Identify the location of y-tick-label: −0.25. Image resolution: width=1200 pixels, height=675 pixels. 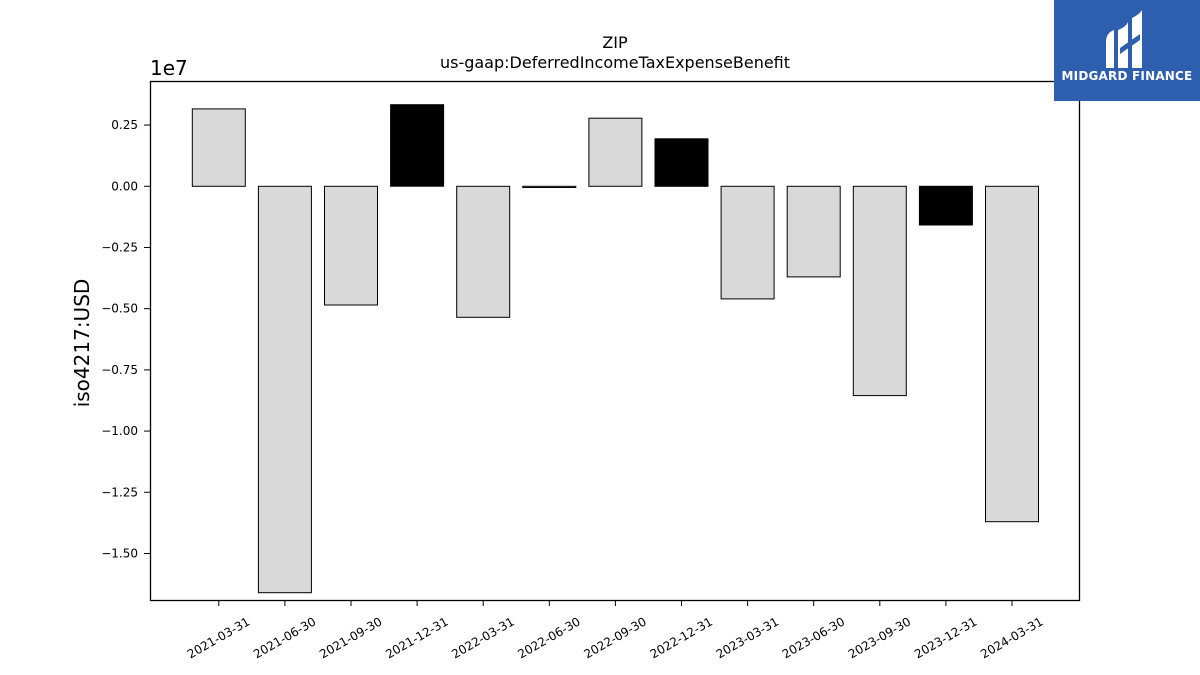
(119, 247).